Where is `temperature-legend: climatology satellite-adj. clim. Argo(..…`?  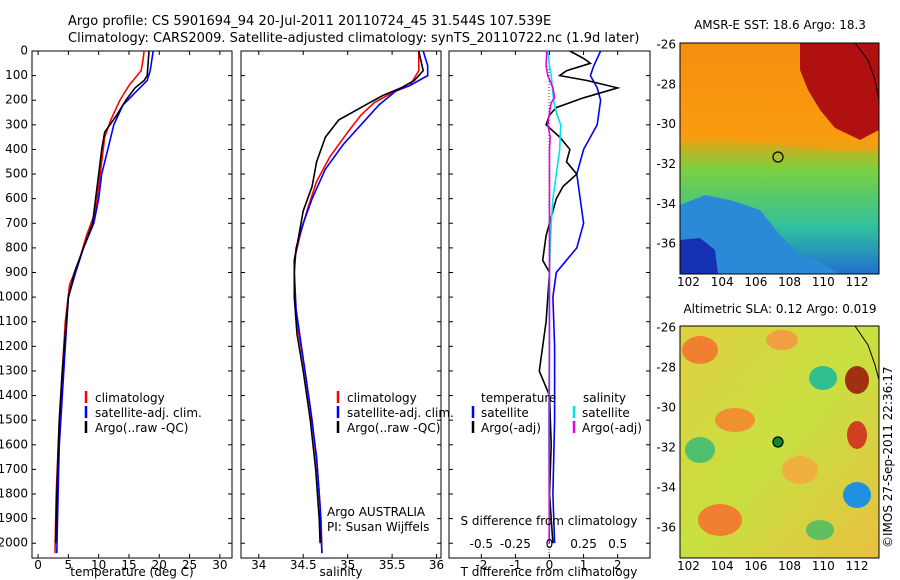 temperature-legend: climatology satellite-adj. clim. Argo(..… is located at coordinates (143, 413).